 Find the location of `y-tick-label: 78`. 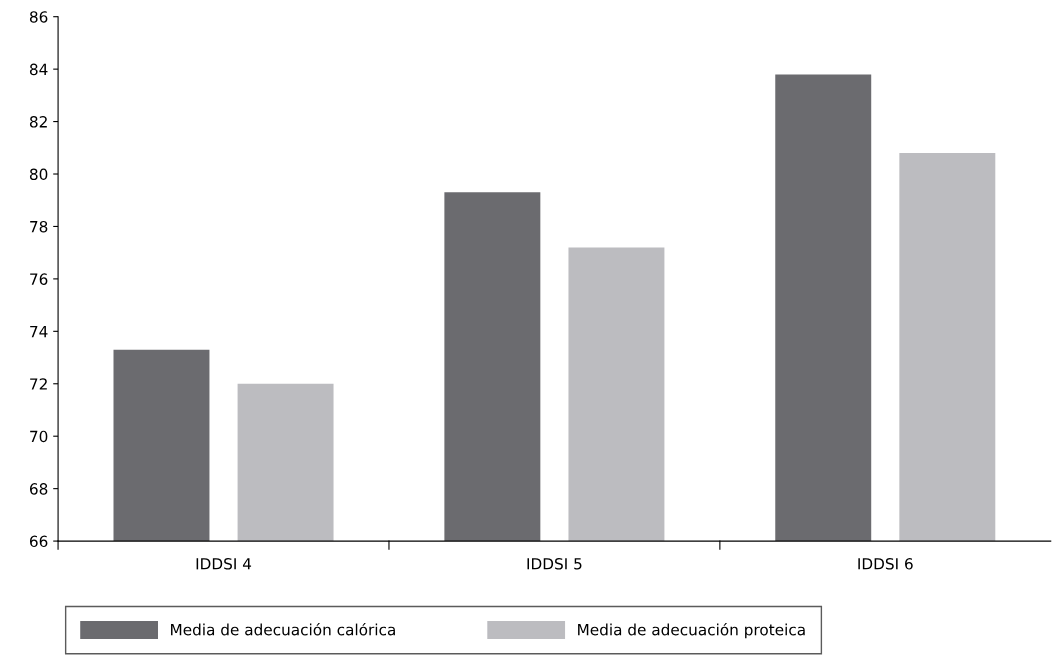

y-tick-label: 78 is located at coordinates (39, 226).